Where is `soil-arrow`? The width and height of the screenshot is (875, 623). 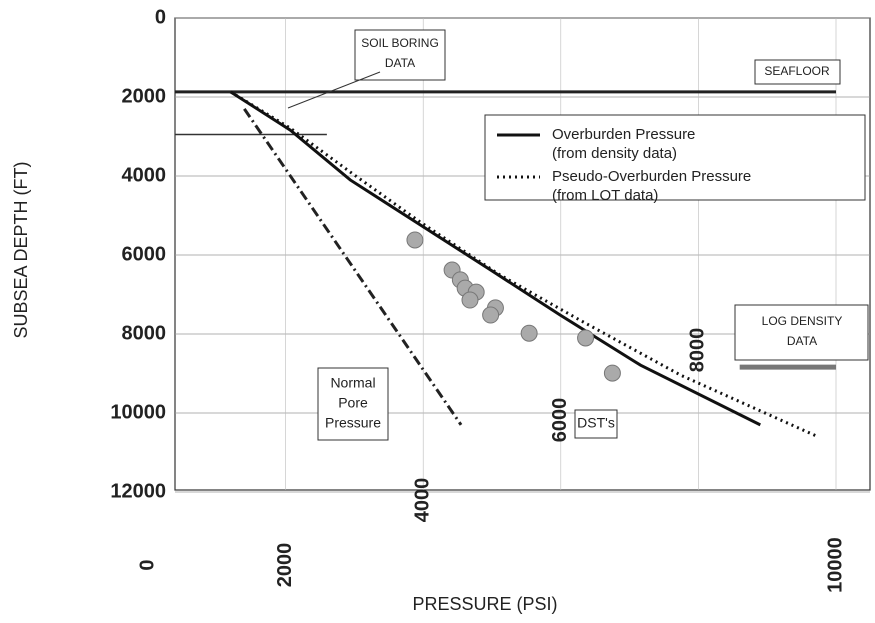
soil-arrow is located at coordinates (334, 90).